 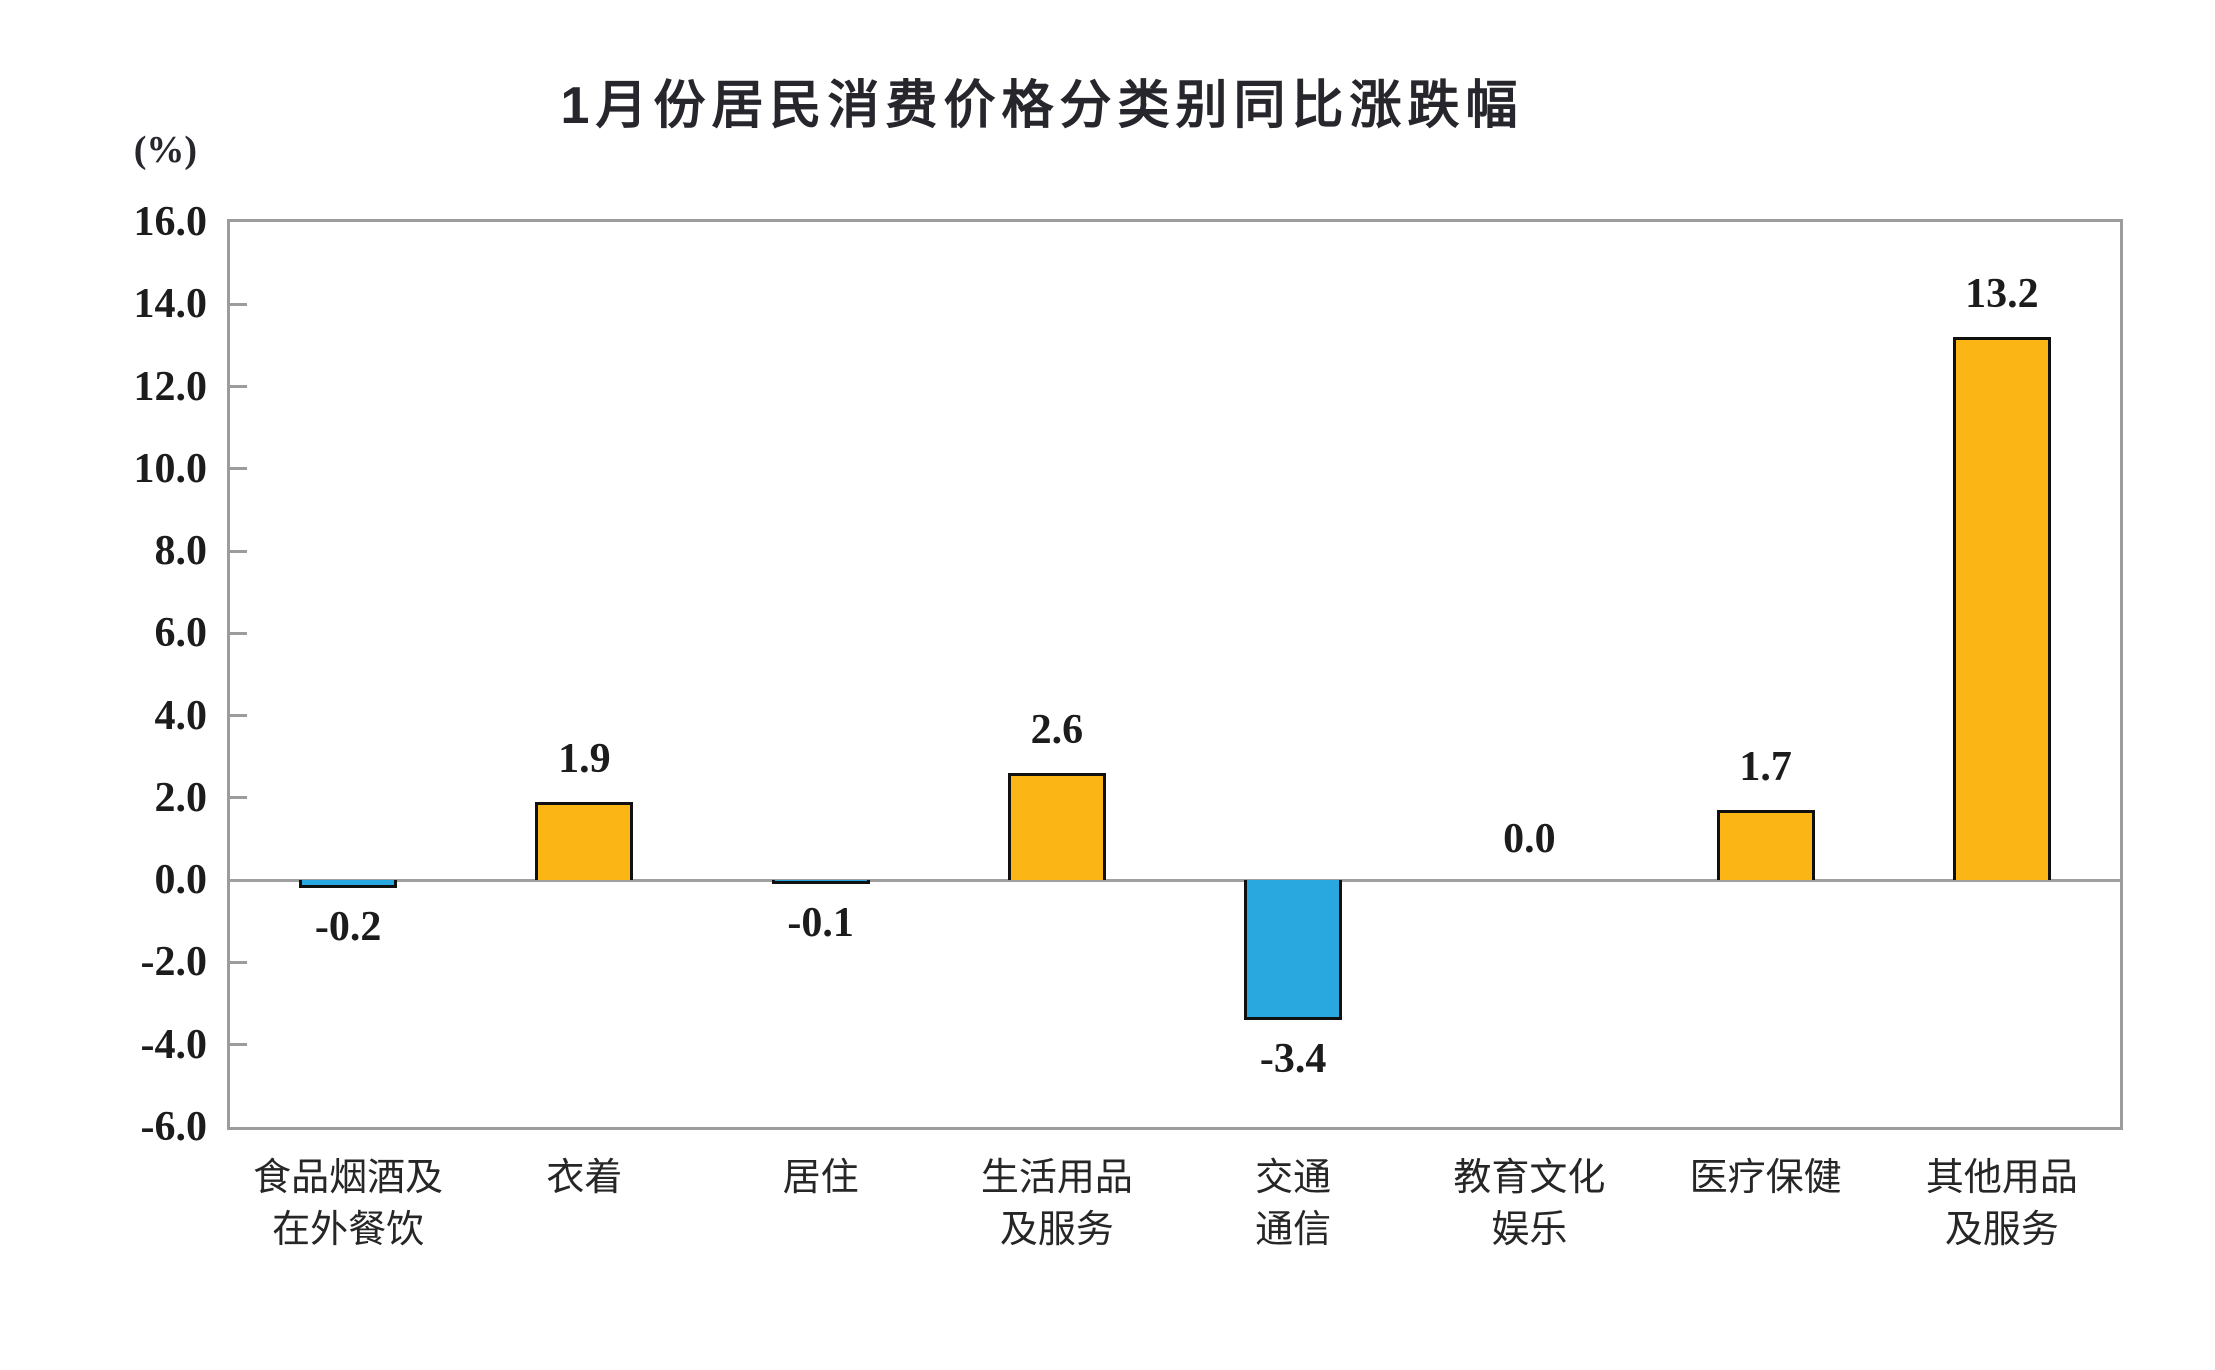 What do you see at coordinates (181, 797) in the screenshot?
I see `y-axis-tick-label: 2.0` at bounding box center [181, 797].